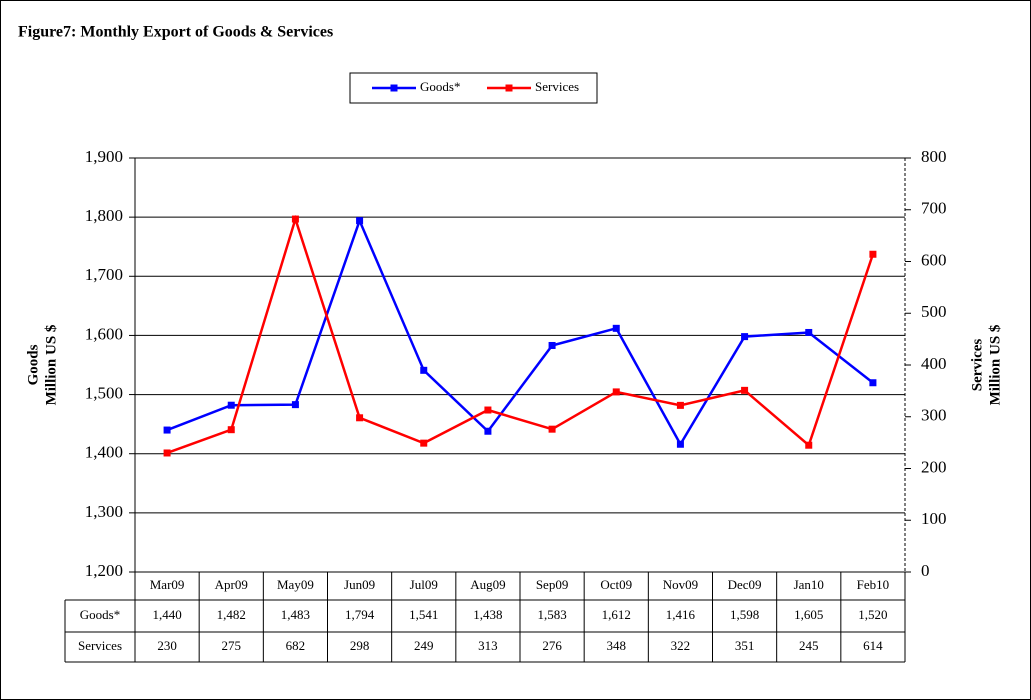  I want to click on x-tick-label: Apr09, so click(231, 584).